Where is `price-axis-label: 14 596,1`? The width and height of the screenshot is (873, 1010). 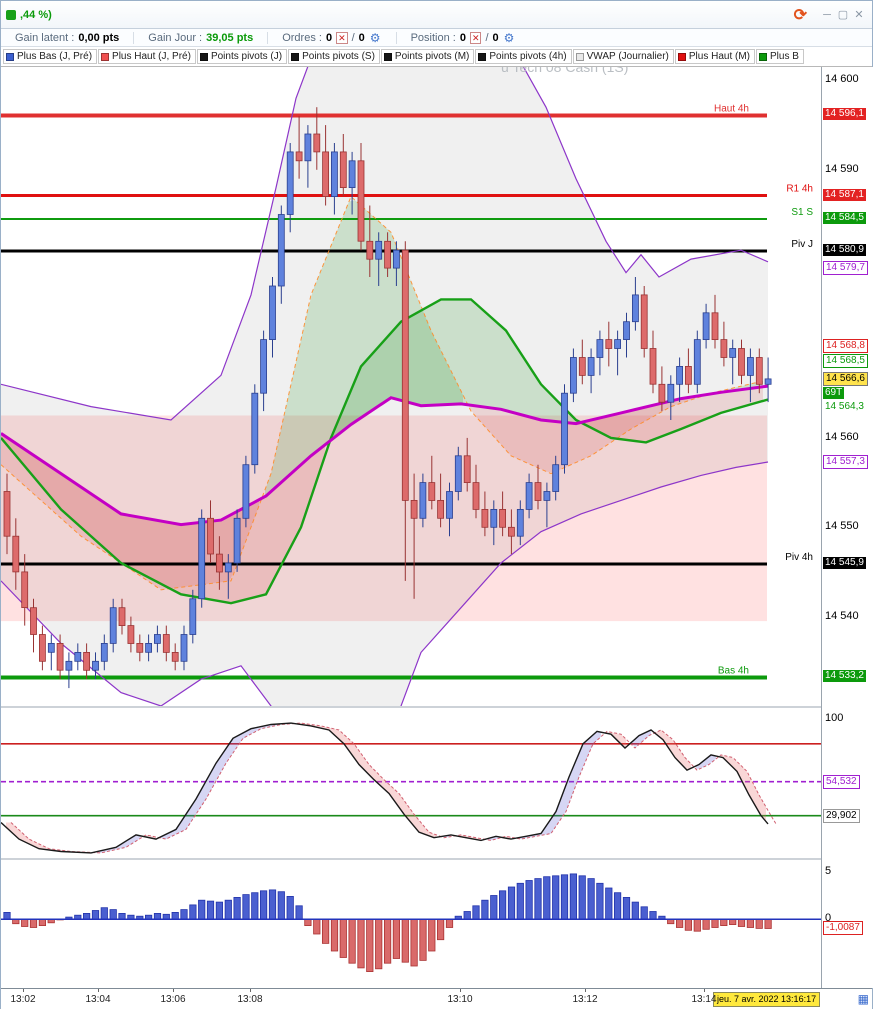
price-axis-label: 14 596,1 is located at coordinates (844, 114).